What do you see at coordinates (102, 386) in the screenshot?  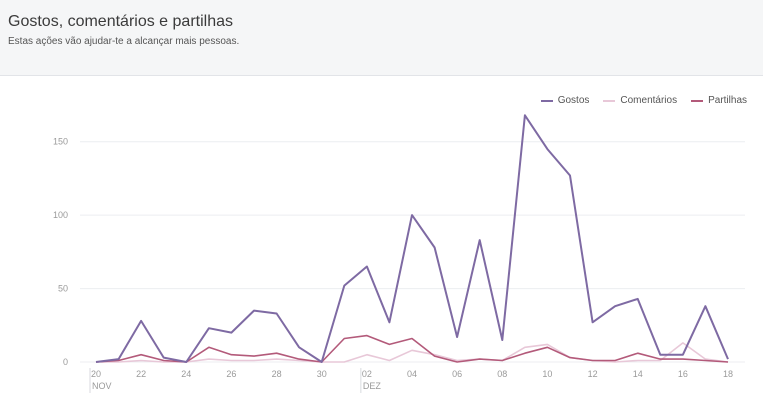 I see `month-label: NOV` at bounding box center [102, 386].